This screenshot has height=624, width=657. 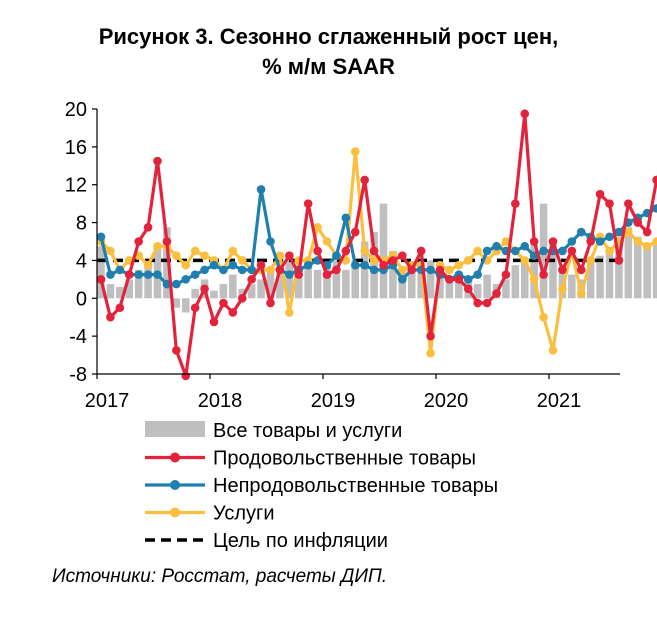 I want to click on legend-label: Все товары и услуги, so click(x=307, y=431).